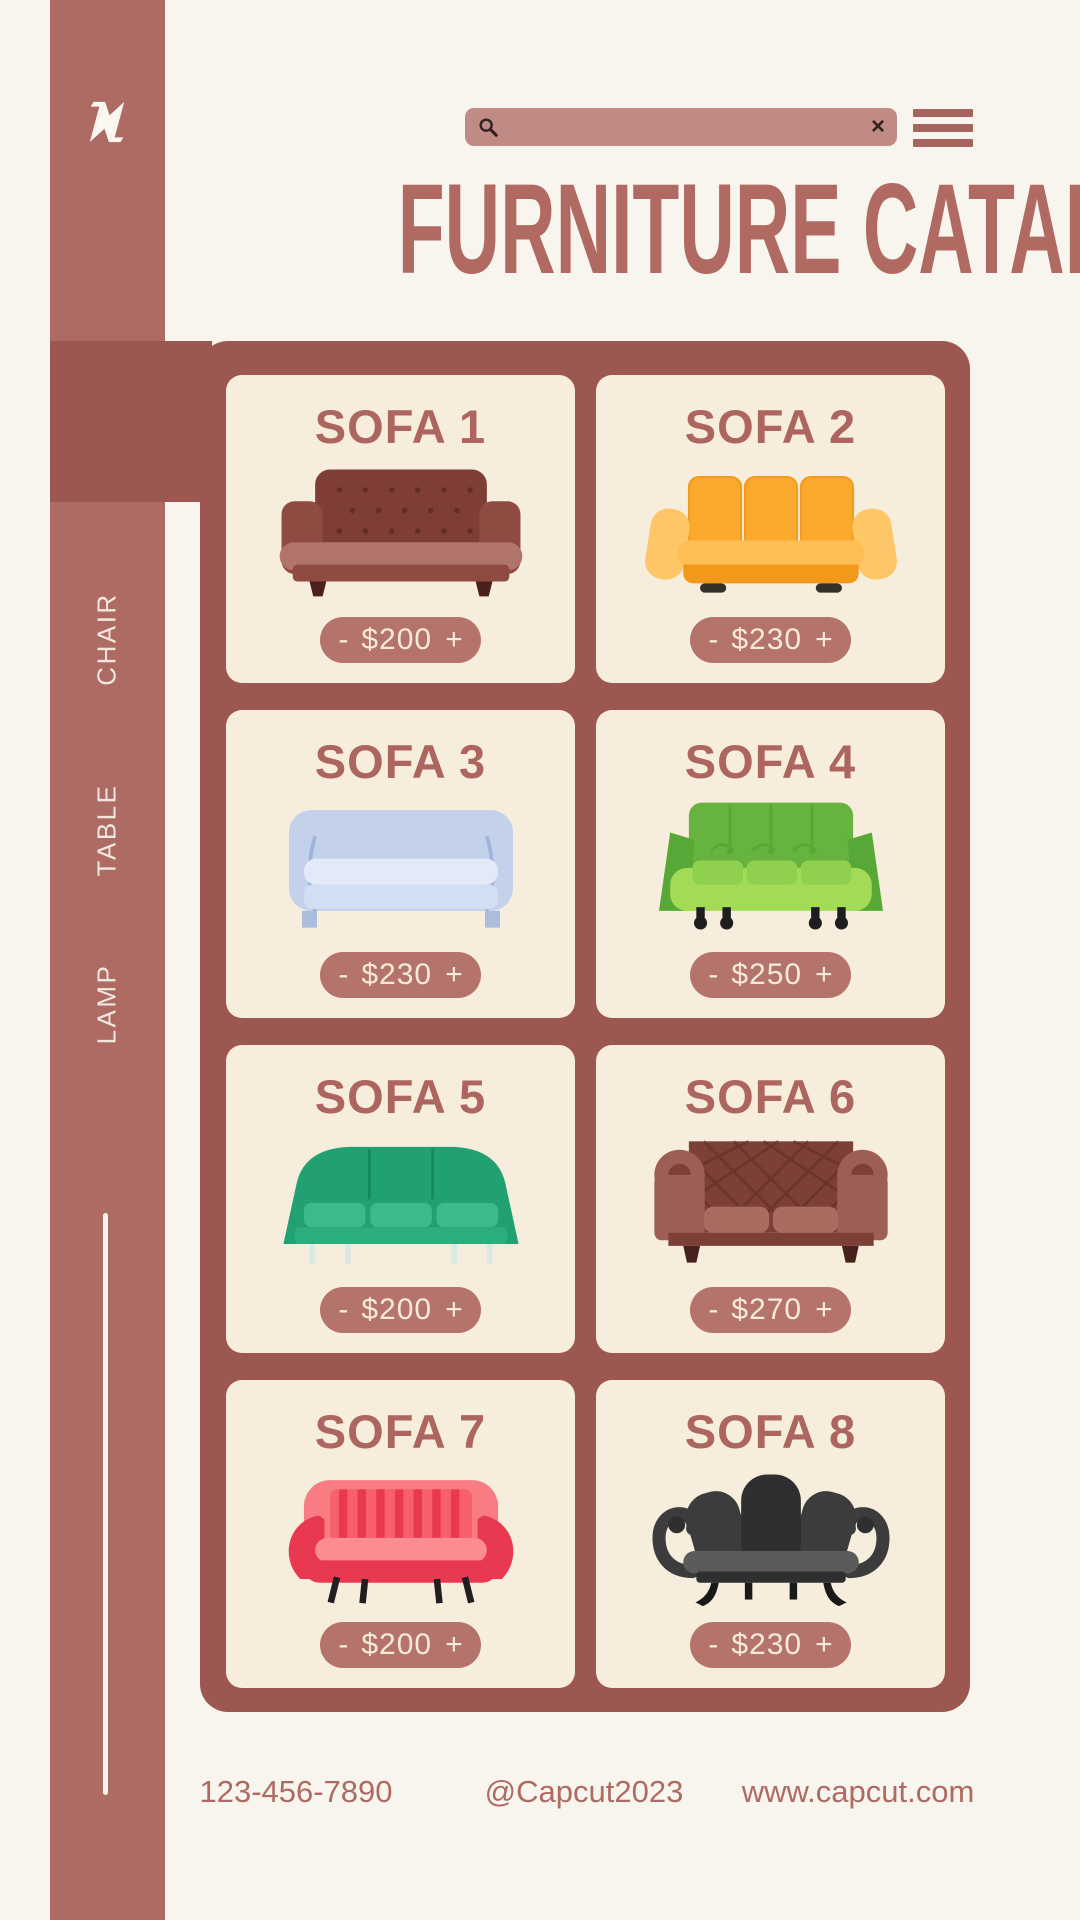 This screenshot has width=1080, height=1920. I want to click on product-card: SOFA 5 - $200 +, so click(400, 1199).